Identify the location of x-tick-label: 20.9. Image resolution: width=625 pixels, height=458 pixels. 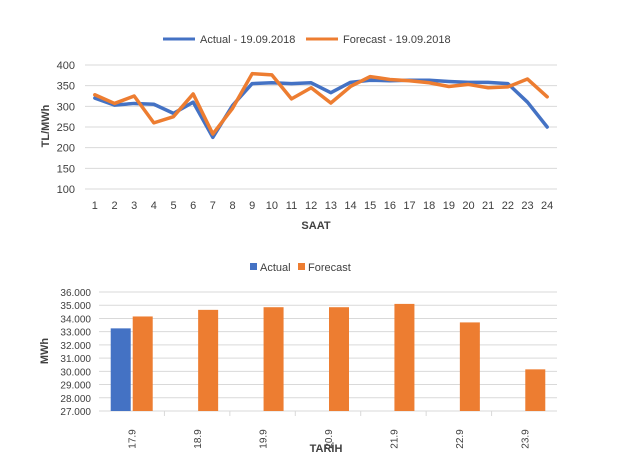
(329, 439).